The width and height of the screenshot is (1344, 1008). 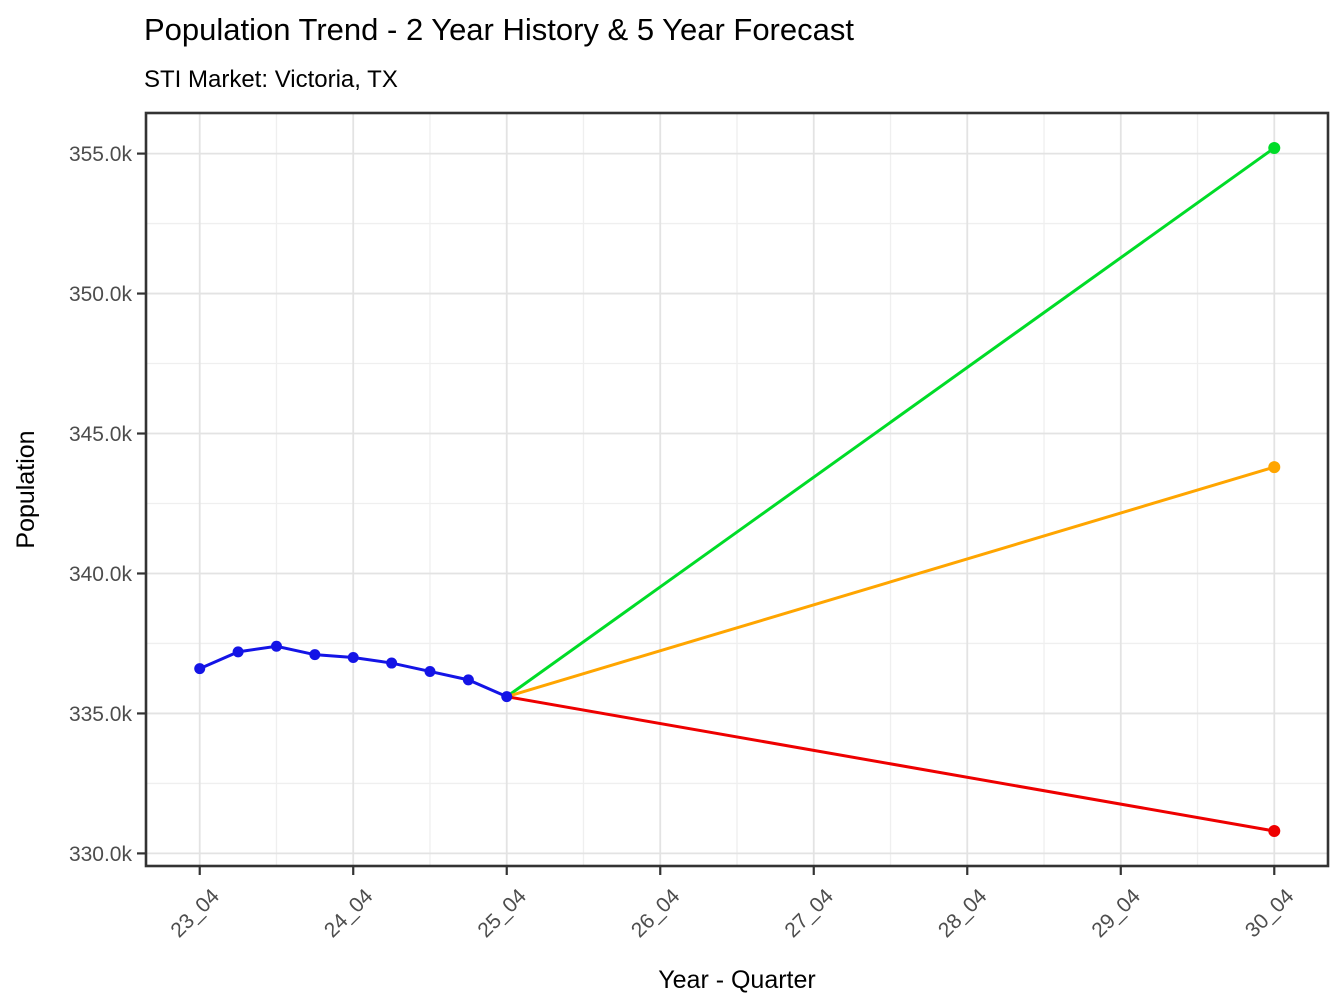 I want to click on x-tick-label: 25_04, so click(x=502, y=913).